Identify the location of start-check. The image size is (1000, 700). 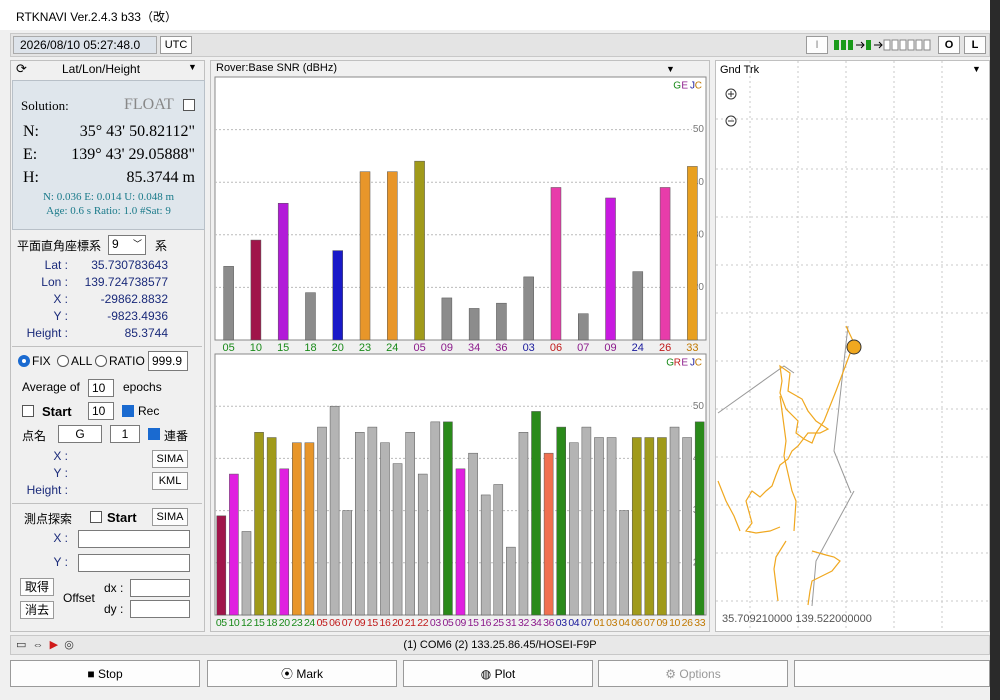
(28, 411).